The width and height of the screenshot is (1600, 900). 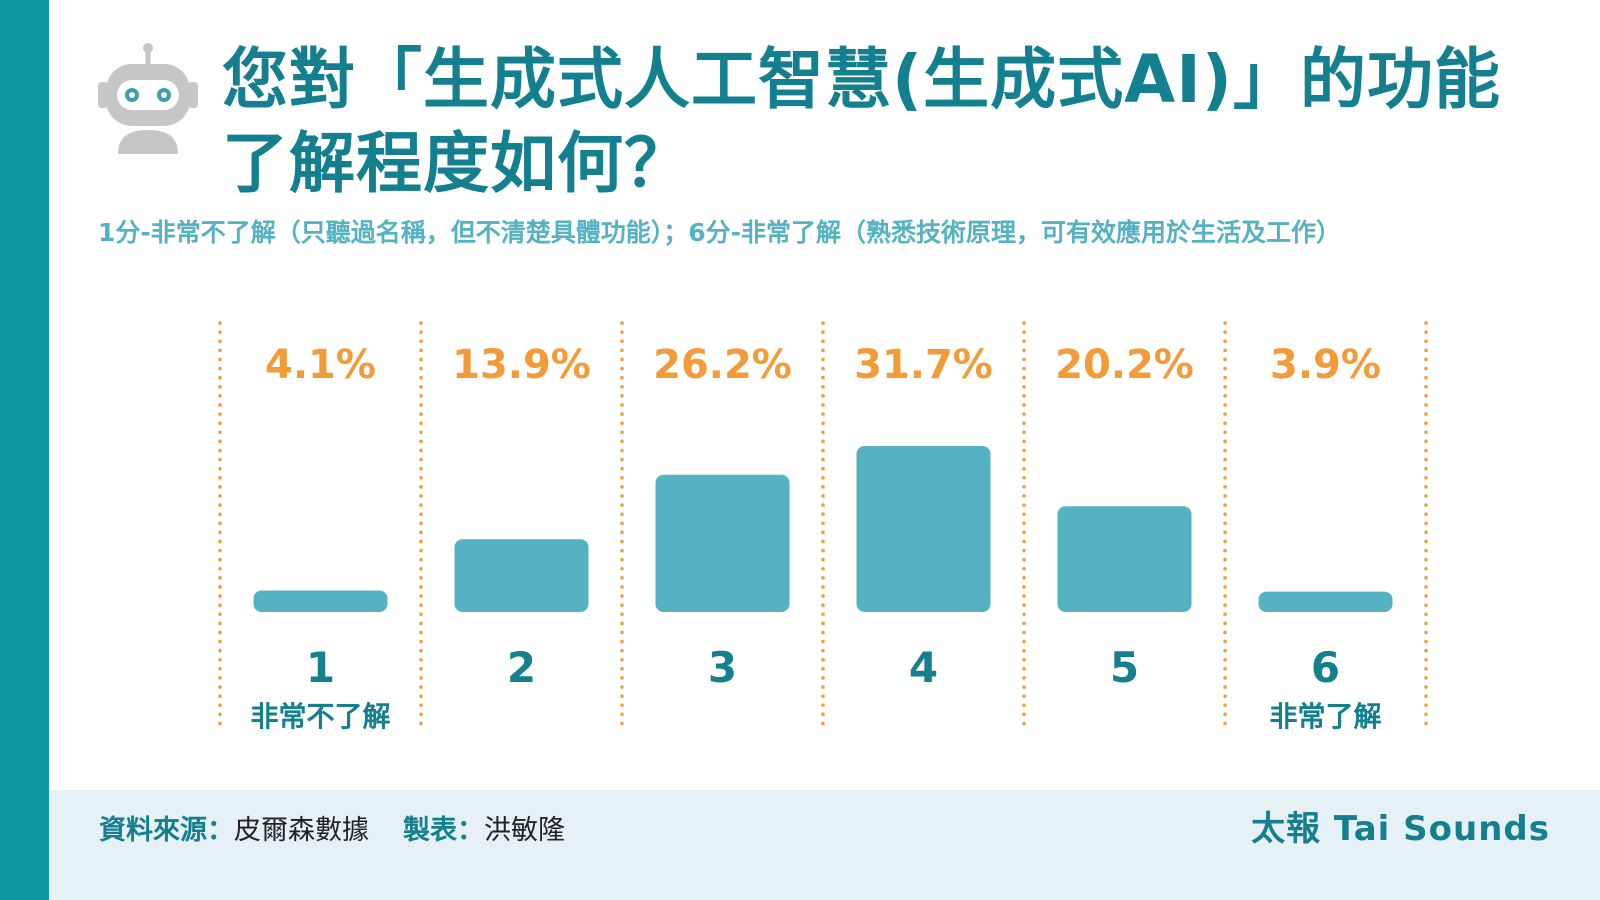 I want to click on source-label: 資料來源：, so click(x=166, y=830).